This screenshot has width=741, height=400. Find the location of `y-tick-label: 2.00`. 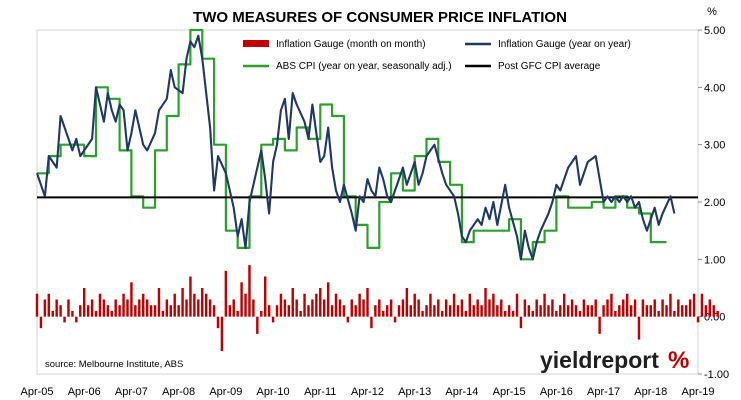

y-tick-label: 2.00 is located at coordinates (714, 203).